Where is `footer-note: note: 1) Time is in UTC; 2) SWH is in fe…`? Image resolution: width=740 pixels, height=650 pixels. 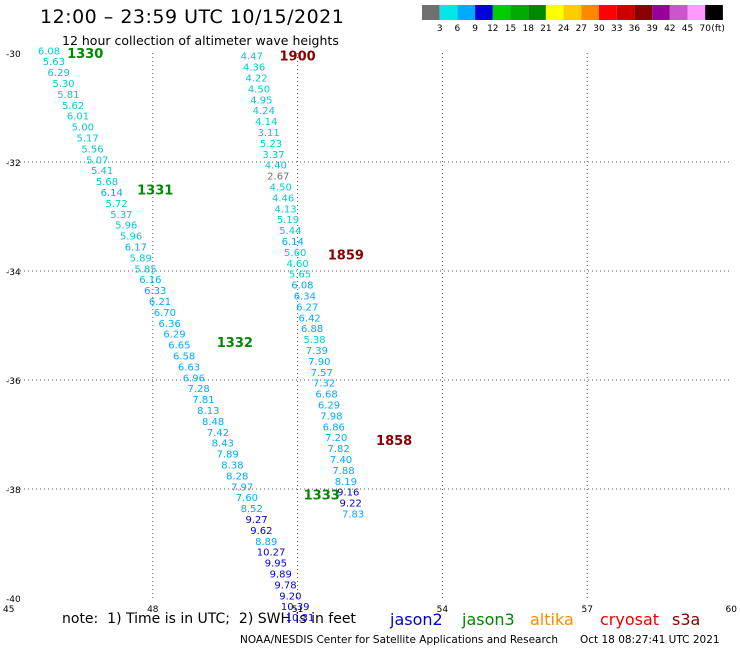
footer-note: note: 1) Time is in UTC; 2) SWH is in fe… is located at coordinates (209, 619).